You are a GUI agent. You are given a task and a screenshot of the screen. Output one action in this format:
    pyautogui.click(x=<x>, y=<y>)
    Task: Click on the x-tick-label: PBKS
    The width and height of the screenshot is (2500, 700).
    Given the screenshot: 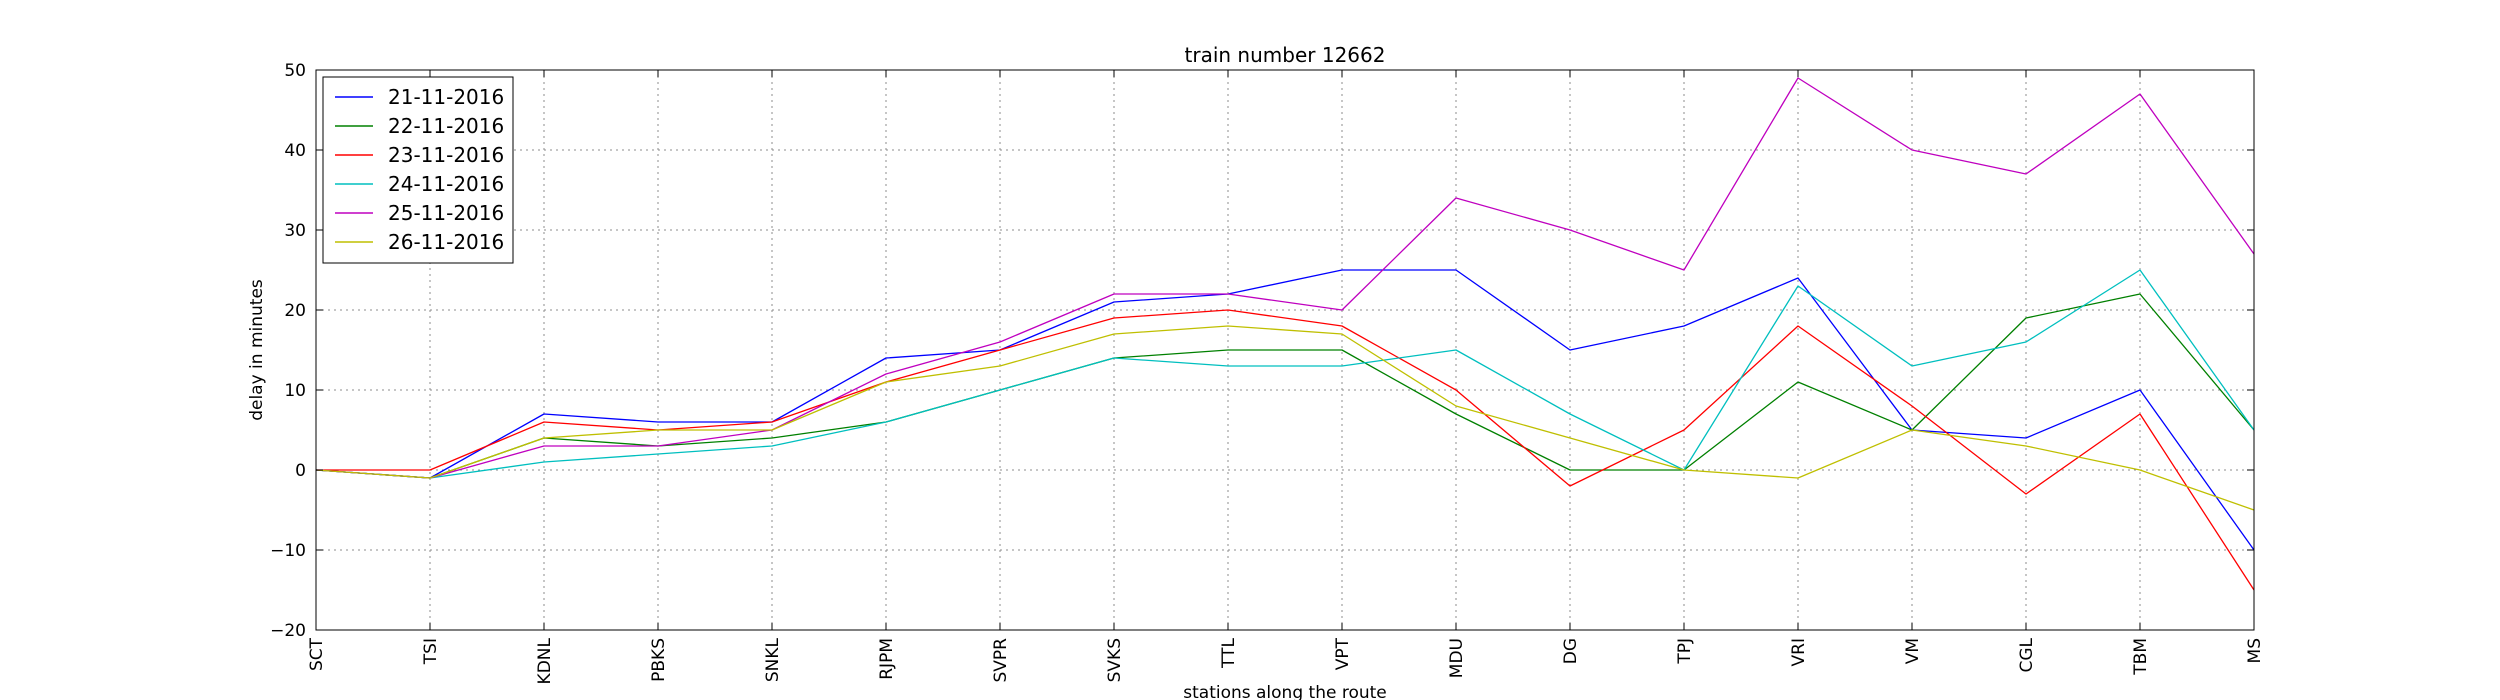 What is the action you would take?
    pyautogui.click(x=659, y=660)
    